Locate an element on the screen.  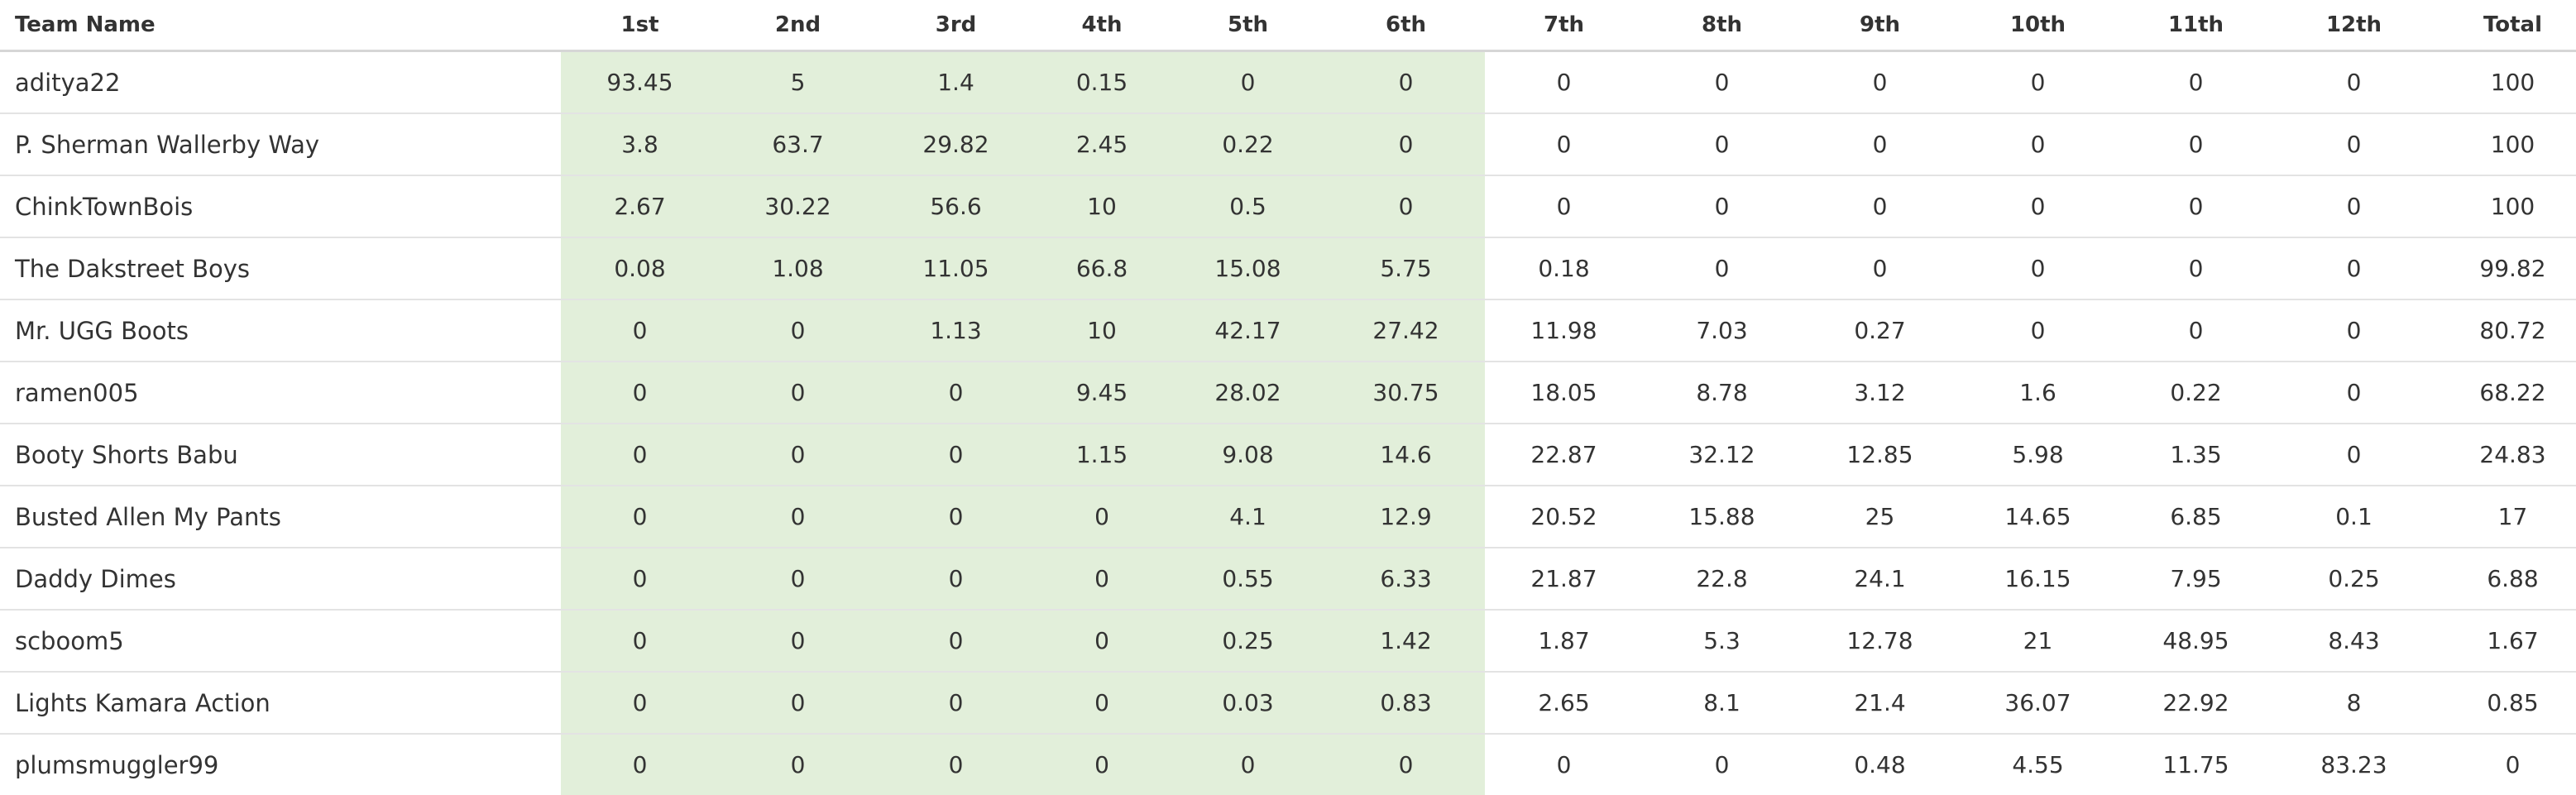
column-header-5th: 5th is located at coordinates (1248, 25).